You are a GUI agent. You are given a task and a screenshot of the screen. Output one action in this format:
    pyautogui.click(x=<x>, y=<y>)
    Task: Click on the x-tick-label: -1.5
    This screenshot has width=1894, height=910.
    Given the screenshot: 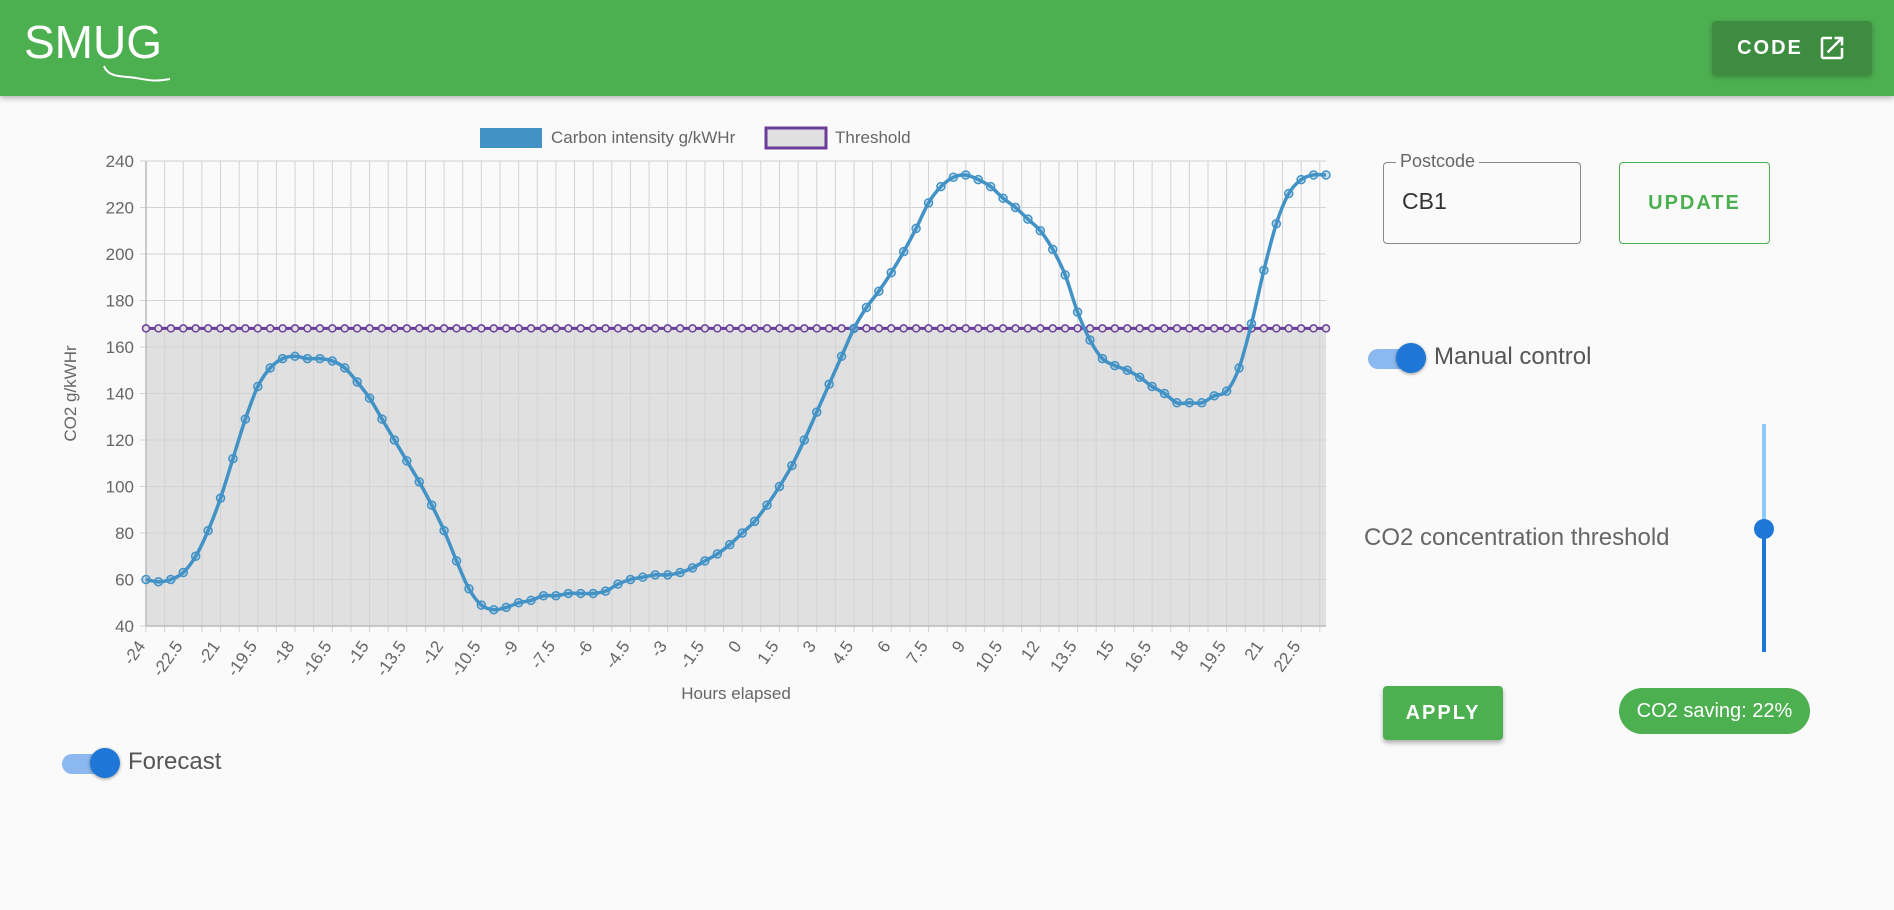 What is the action you would take?
    pyautogui.click(x=692, y=654)
    